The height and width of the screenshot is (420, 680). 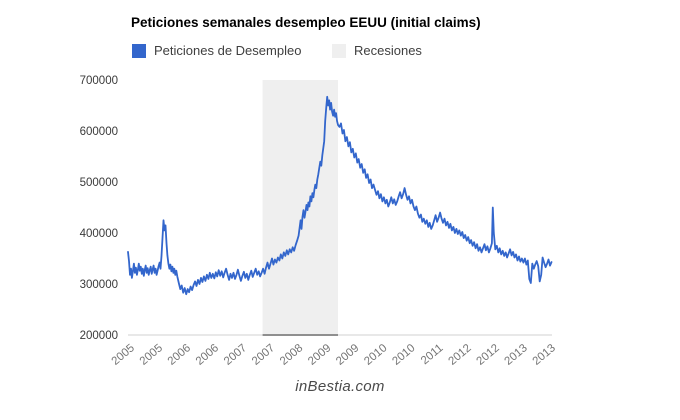 I want to click on y-tick-label: 300000, so click(x=99, y=285).